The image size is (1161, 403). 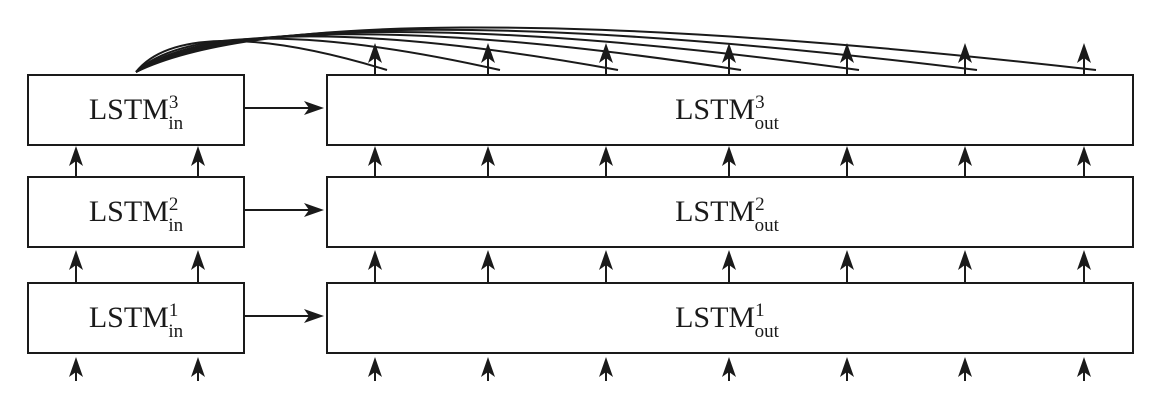 What do you see at coordinates (488, 156) in the screenshot?
I see `output-arrow-l2-l3-2-head` at bounding box center [488, 156].